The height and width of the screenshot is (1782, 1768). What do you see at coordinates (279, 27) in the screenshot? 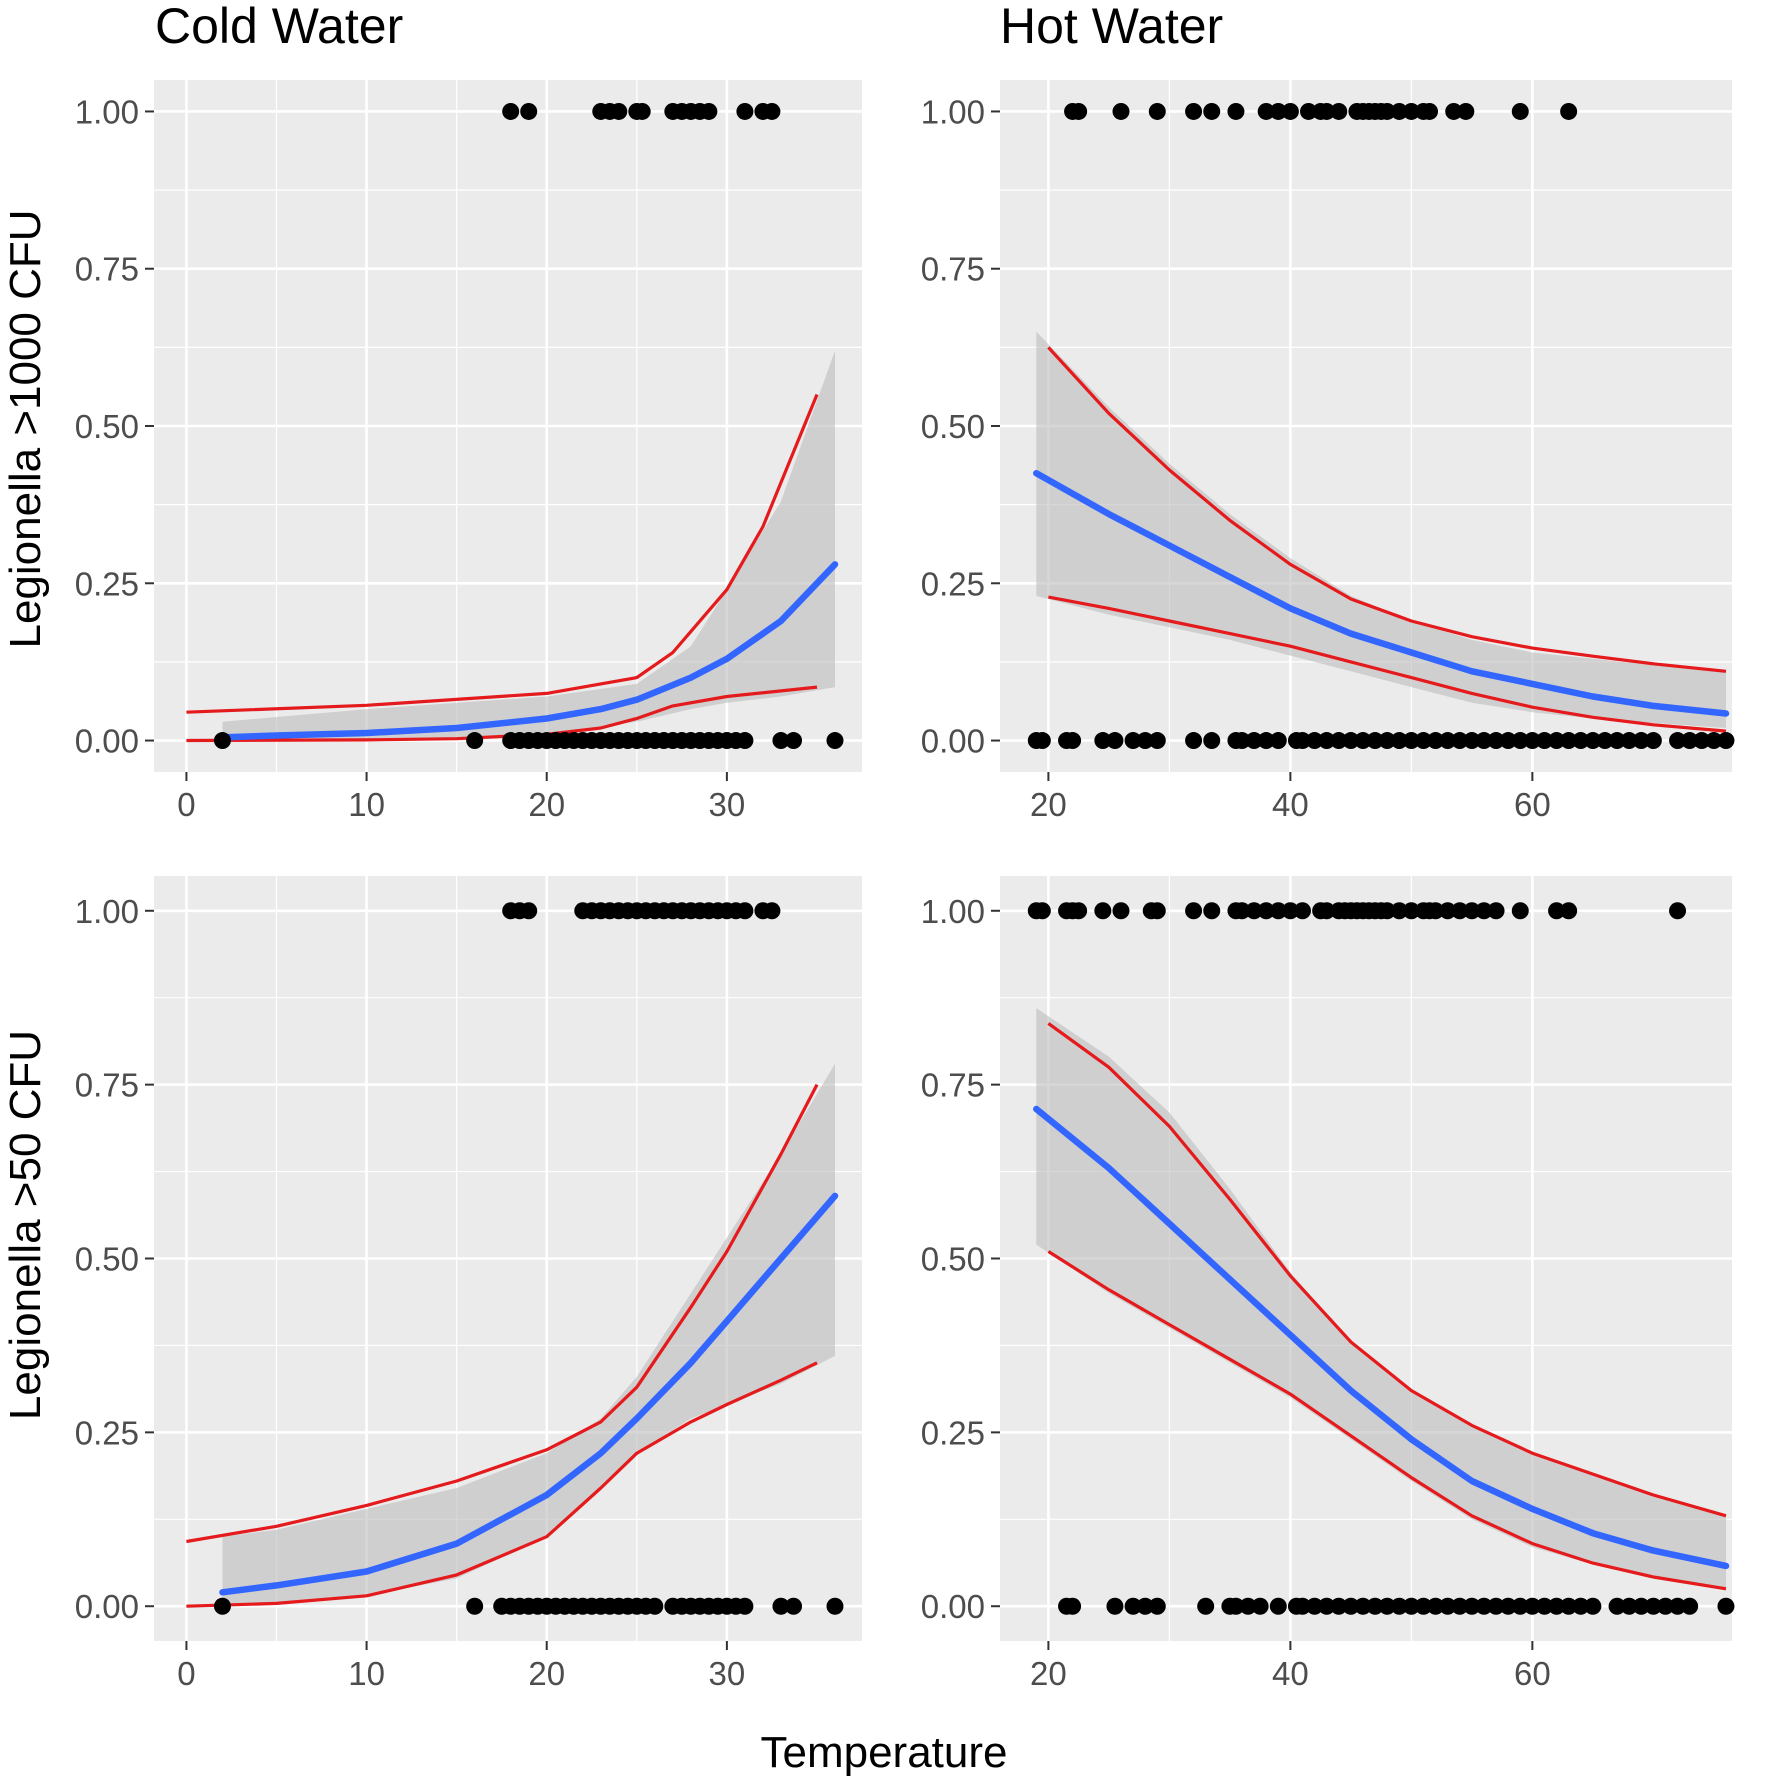
I see `column-title-cold: Cold Water` at bounding box center [279, 27].